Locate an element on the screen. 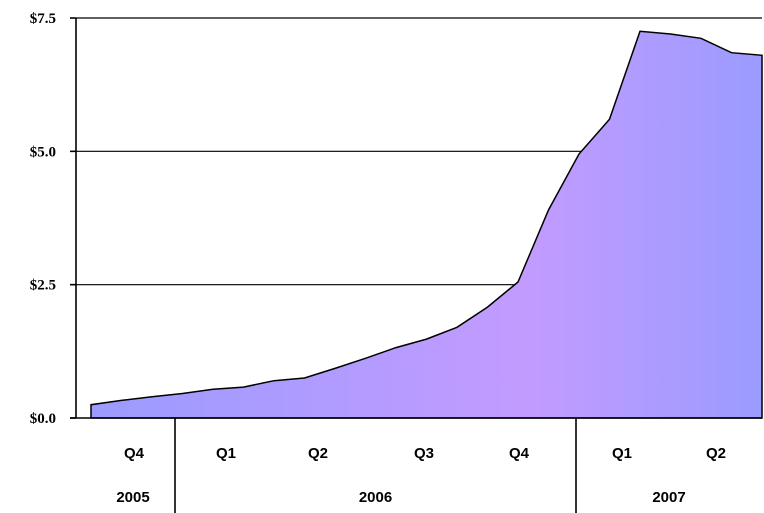 Image resolution: width=764 pixels, height=513 pixels. x-axis-ticks: Q4 Q1 Q2 Q3 Q4 Q1 Q2 2005 2006 2007 is located at coordinates (421, 465).